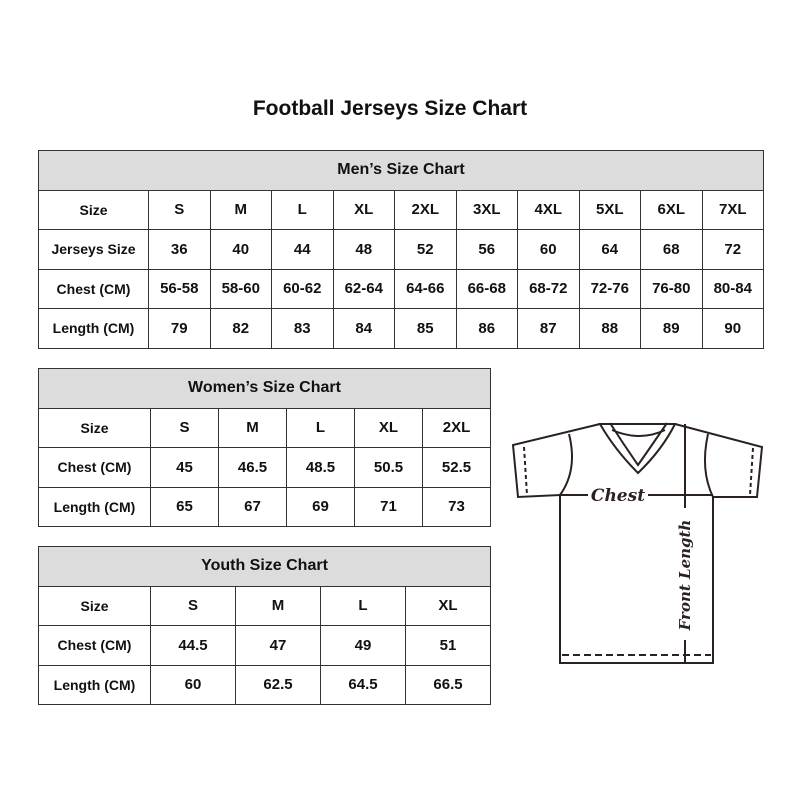  Describe the element at coordinates (388, 506) in the screenshot. I see `table-cell: 71` at that location.